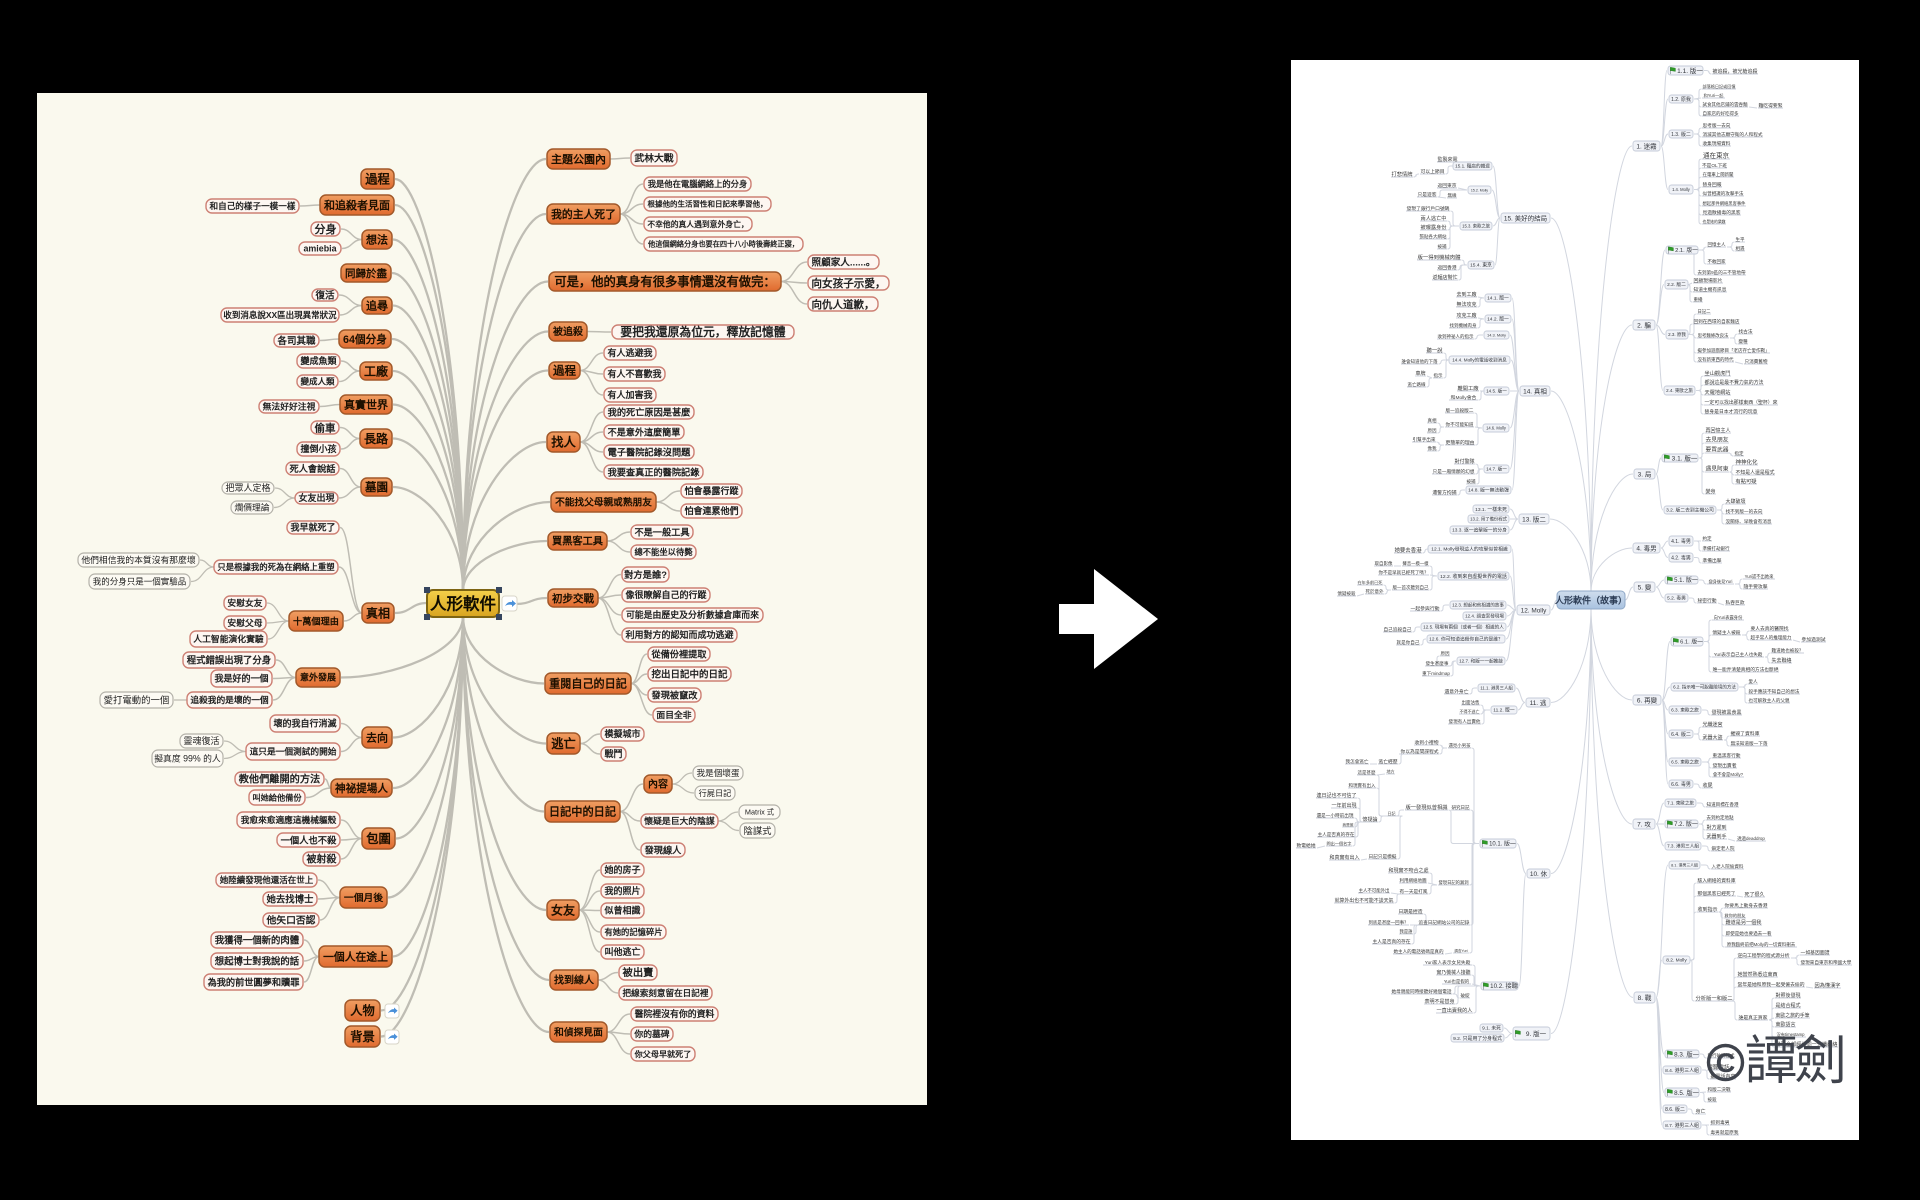  What do you see at coordinates (1434, 227) in the screenshot?
I see `svg-text: 被曝露身份` at bounding box center [1434, 227].